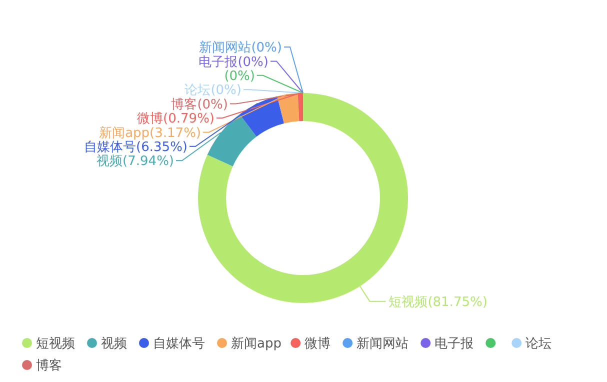 Image resolution: width=607 pixels, height=382 pixels. What do you see at coordinates (438, 302) in the screenshot?
I see `category-label: 短视频(81.75%)` at bounding box center [438, 302].